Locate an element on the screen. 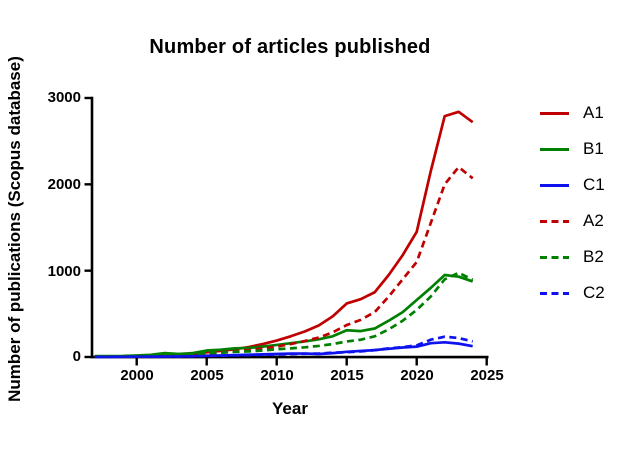 Image resolution: width=638 pixels, height=454 pixels. legend-label: B2 is located at coordinates (593, 256).